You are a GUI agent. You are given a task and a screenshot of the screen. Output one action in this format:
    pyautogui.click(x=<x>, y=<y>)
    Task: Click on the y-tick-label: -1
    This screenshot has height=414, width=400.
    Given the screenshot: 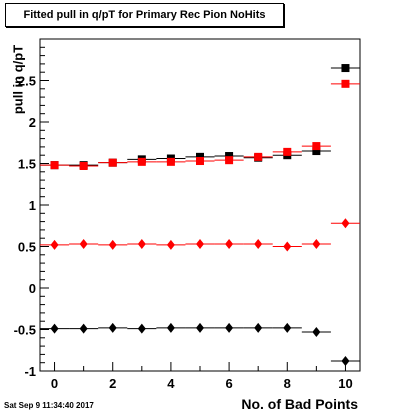 What is the action you would take?
    pyautogui.click(x=30, y=371)
    